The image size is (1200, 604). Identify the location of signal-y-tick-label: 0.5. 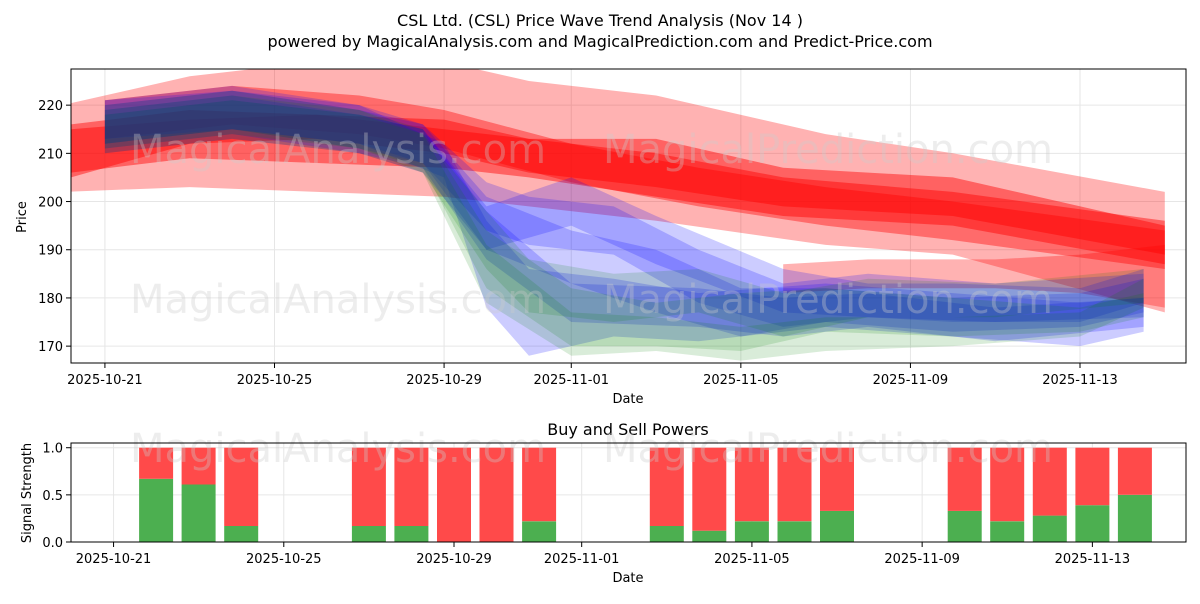
(52, 496).